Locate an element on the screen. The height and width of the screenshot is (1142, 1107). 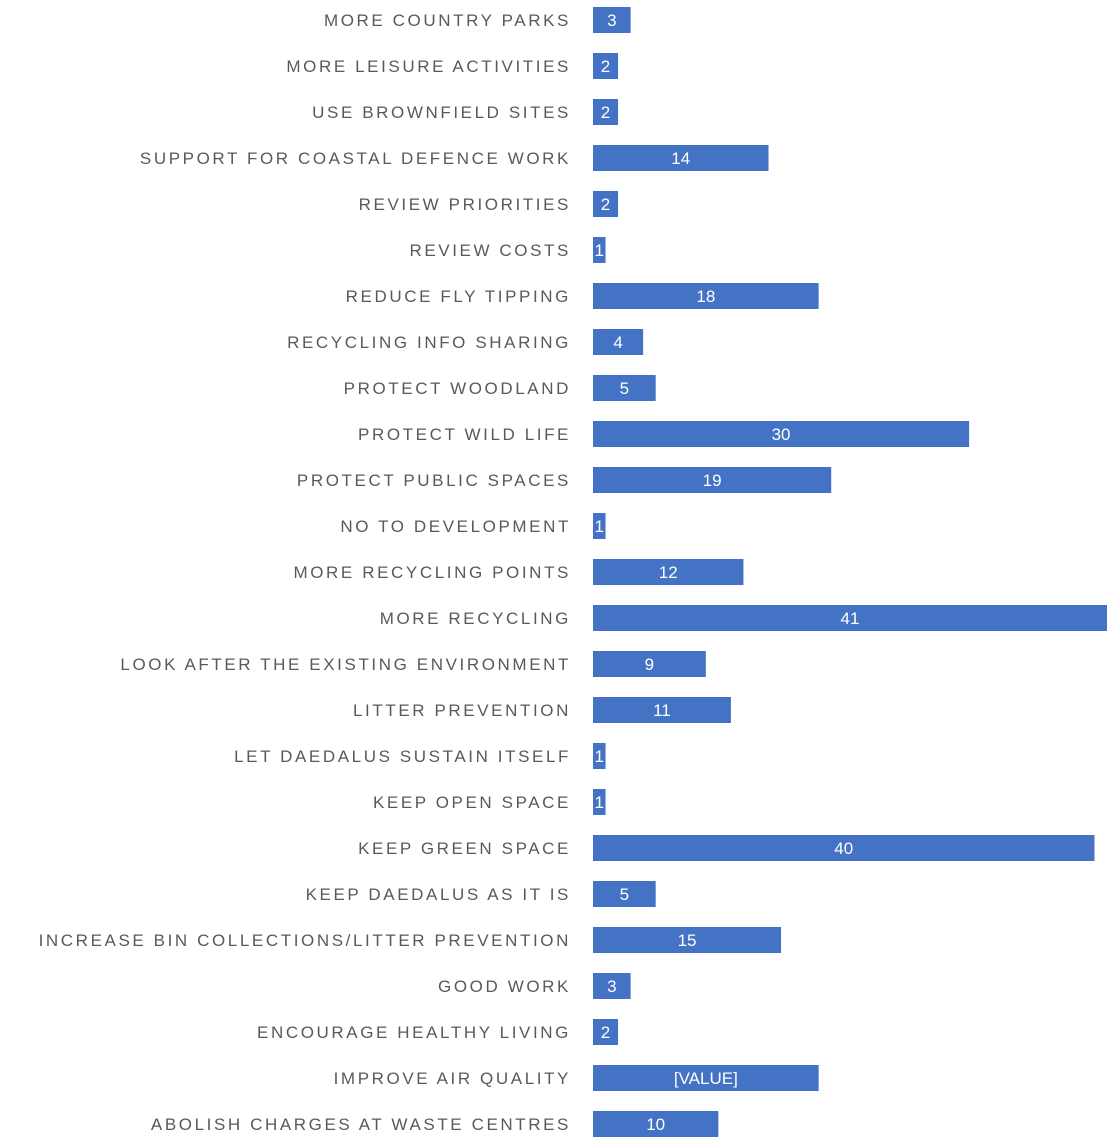
category-label: MORE LEISURE ACTIVITIES is located at coordinates (428, 66).